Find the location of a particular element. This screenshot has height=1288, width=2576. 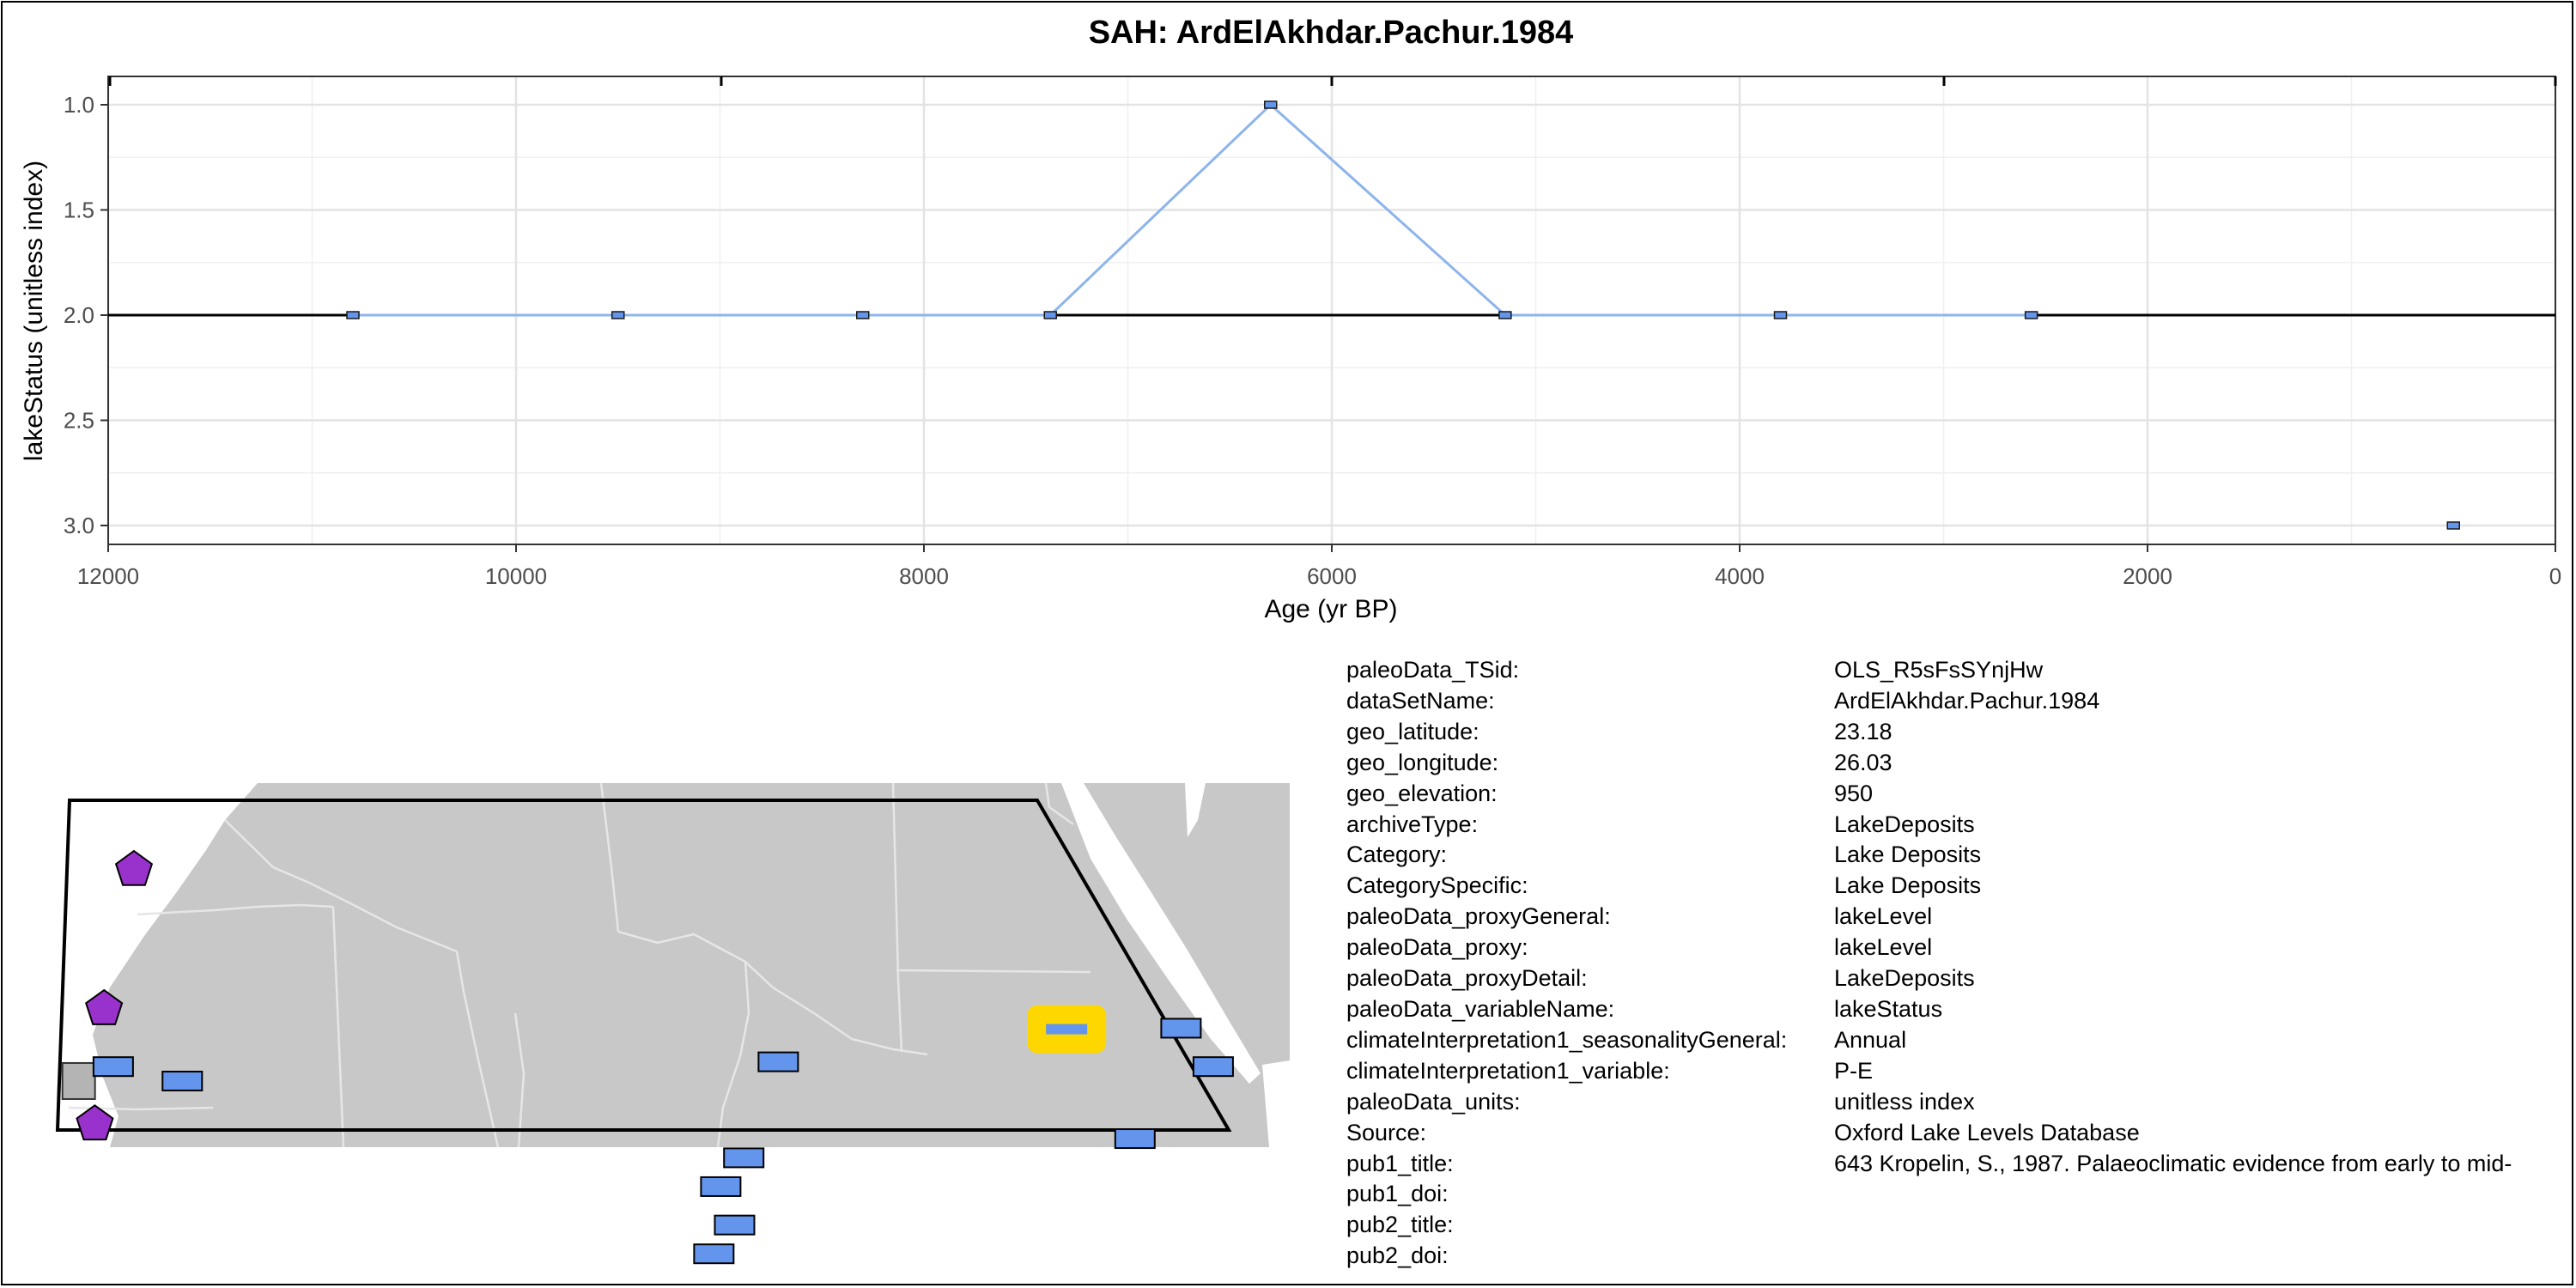

metadata-row: archiveType: LakeDeposits is located at coordinates (1929, 825).